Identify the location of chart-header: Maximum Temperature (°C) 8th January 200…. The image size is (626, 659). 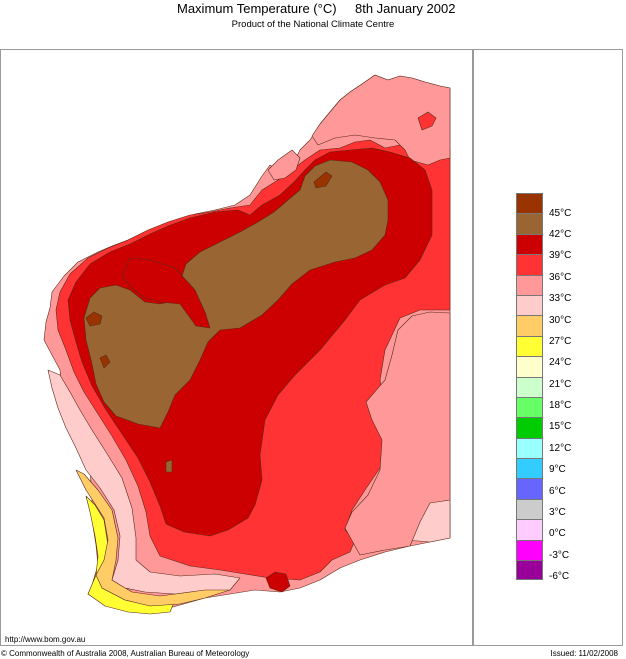
(313, 10).